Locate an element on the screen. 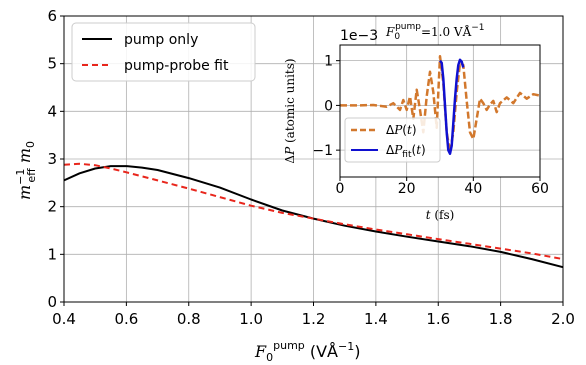 This screenshot has width=586, height=365. main-y-axis-label: m−1eff m0 is located at coordinates (26, 170).